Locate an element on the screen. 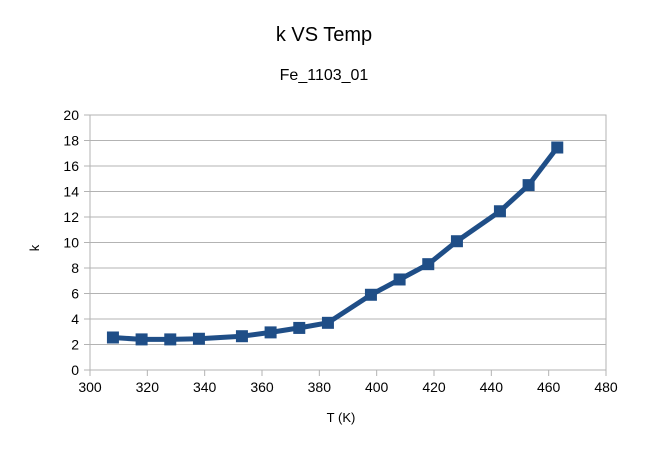 The width and height of the screenshot is (648, 449). x-tick-label: 420 is located at coordinates (434, 387).